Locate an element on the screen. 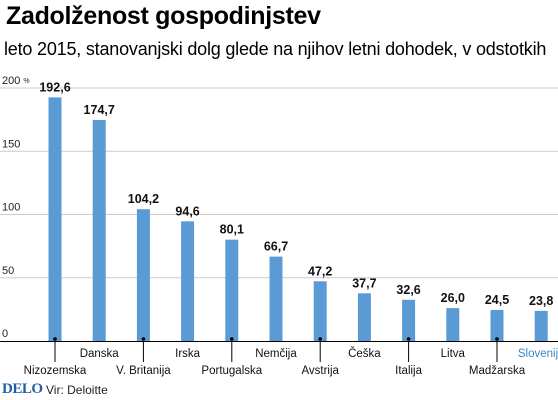 The width and height of the screenshot is (558, 400). bar-danska is located at coordinates (99, 230).